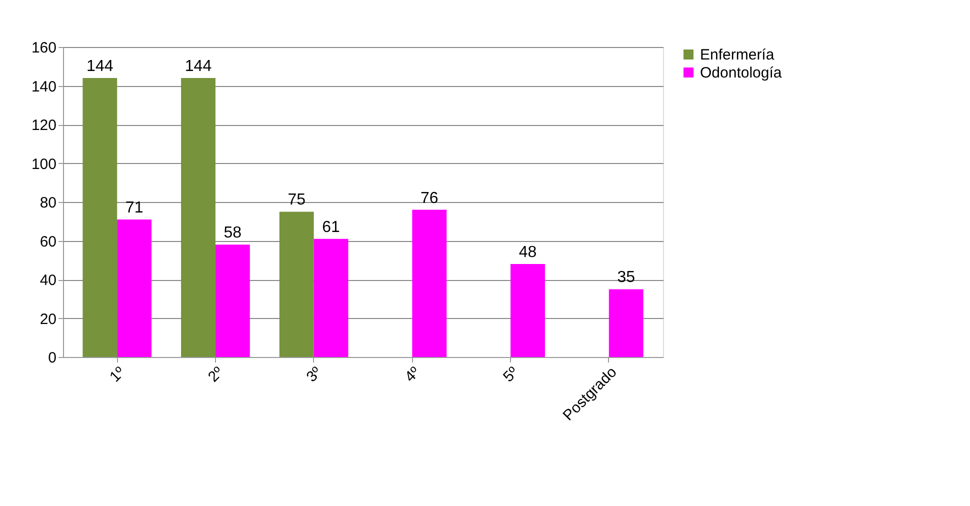 Image resolution: width=970 pixels, height=506 pixels. I want to click on data-label: 75, so click(297, 200).